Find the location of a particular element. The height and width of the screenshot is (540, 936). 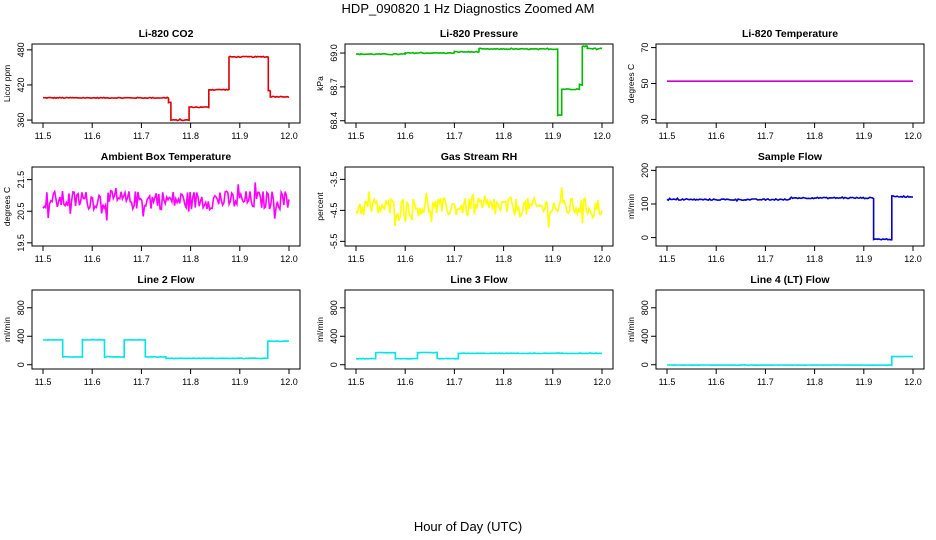

li-820-temperature-y-tick-label: 50 is located at coordinates (645, 83).